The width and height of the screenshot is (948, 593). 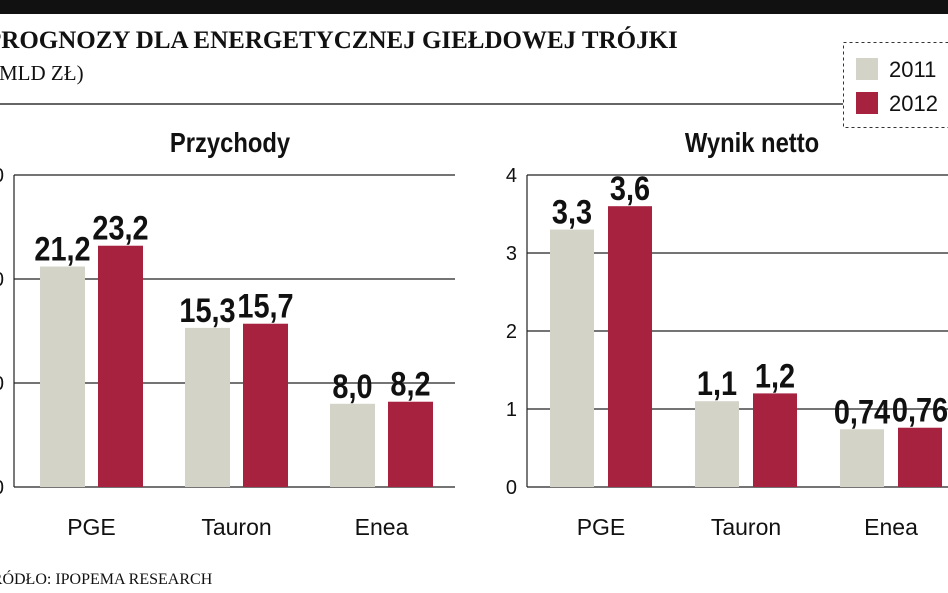 What do you see at coordinates (106, 578) in the screenshot?
I see `source: ŹRÓDŁO: IPOPEMA RESEARCH` at bounding box center [106, 578].